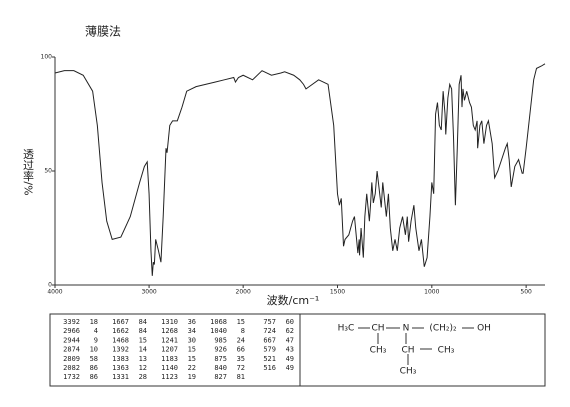  What do you see at coordinates (406, 329) in the screenshot?
I see `atom-label: N` at bounding box center [406, 329].